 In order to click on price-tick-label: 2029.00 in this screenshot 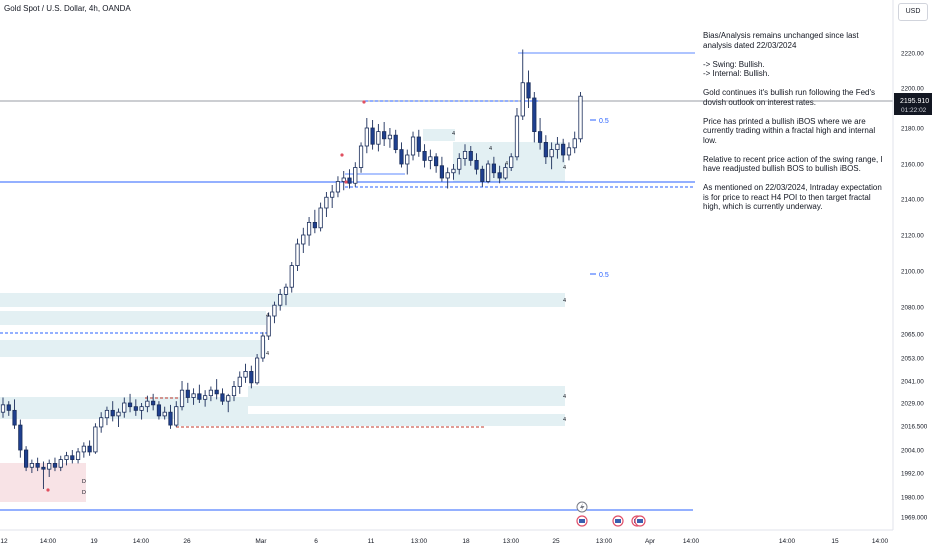, I will do `click(912, 404)`.